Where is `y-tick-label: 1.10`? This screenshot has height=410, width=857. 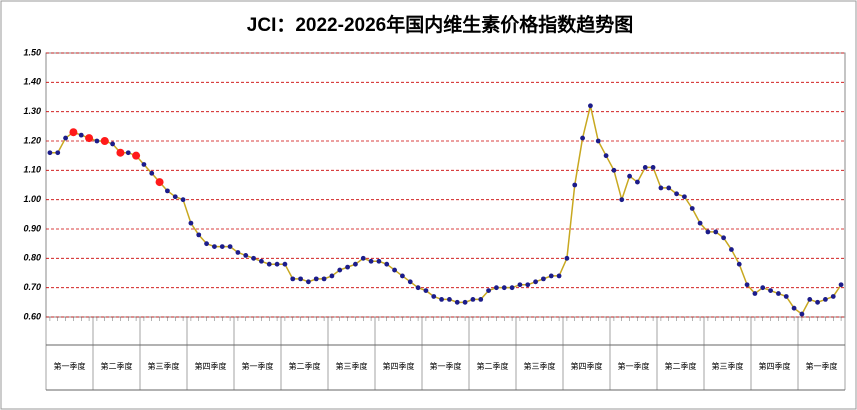
y-tick-label: 1.10 is located at coordinates (32, 170).